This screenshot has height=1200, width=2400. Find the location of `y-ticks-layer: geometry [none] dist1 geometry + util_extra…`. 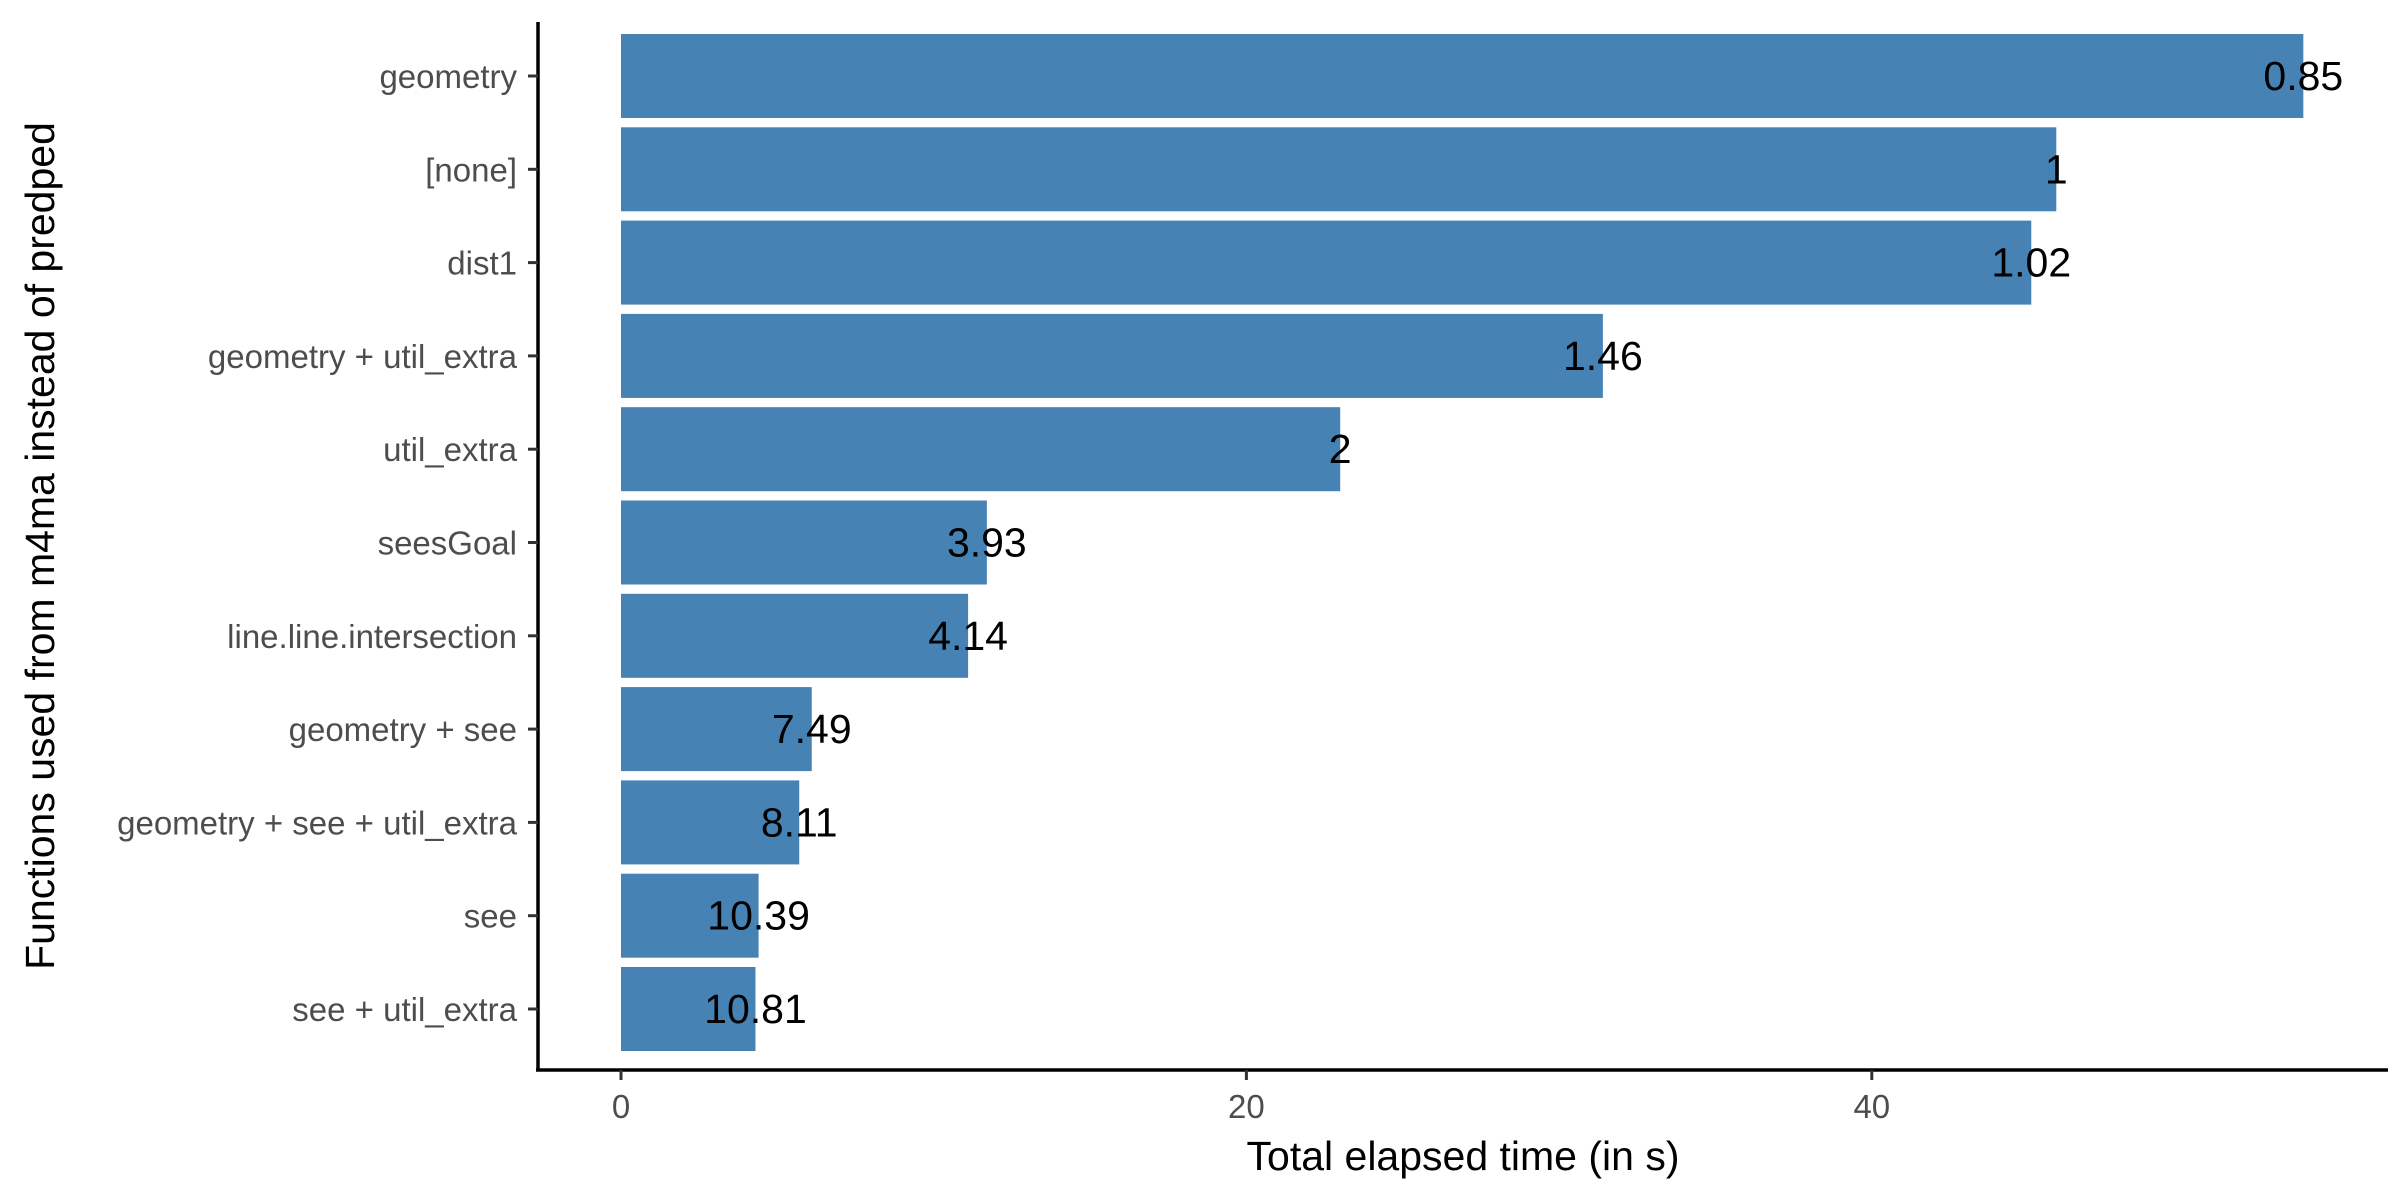

y-ticks-layer: geometry [none] dist1 geometry + util_extra… is located at coordinates (327, 543).